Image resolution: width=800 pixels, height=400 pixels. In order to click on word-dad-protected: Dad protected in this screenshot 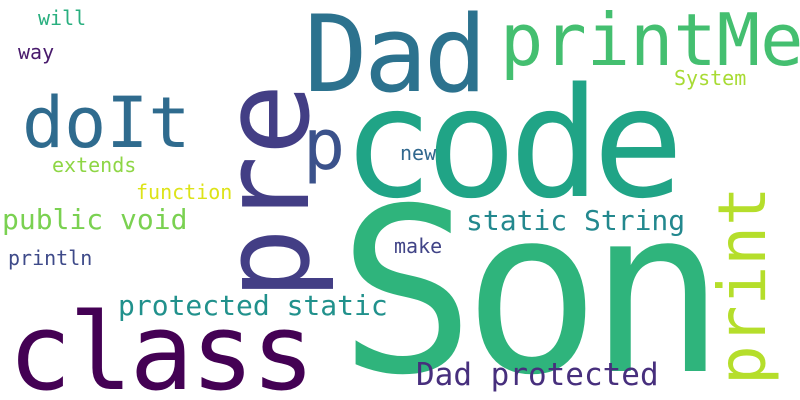, I will do `click(537, 375)`.